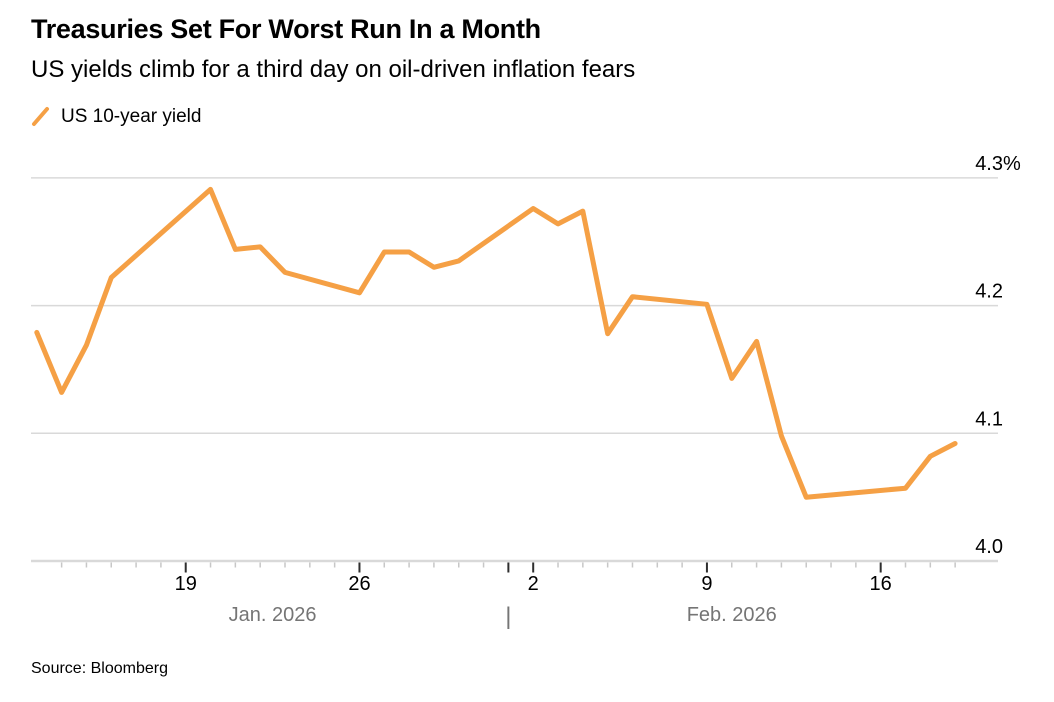 The image size is (1054, 702). What do you see at coordinates (1012, 164) in the screenshot?
I see `y-axis-percent-label: %` at bounding box center [1012, 164].